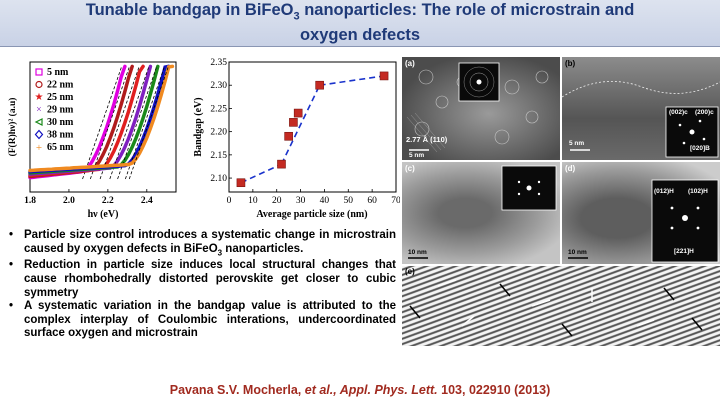  What do you see at coordinates (218, 133) in the screenshot?
I see `bandgap-ytick-label-2: 2.20` at bounding box center [218, 133].